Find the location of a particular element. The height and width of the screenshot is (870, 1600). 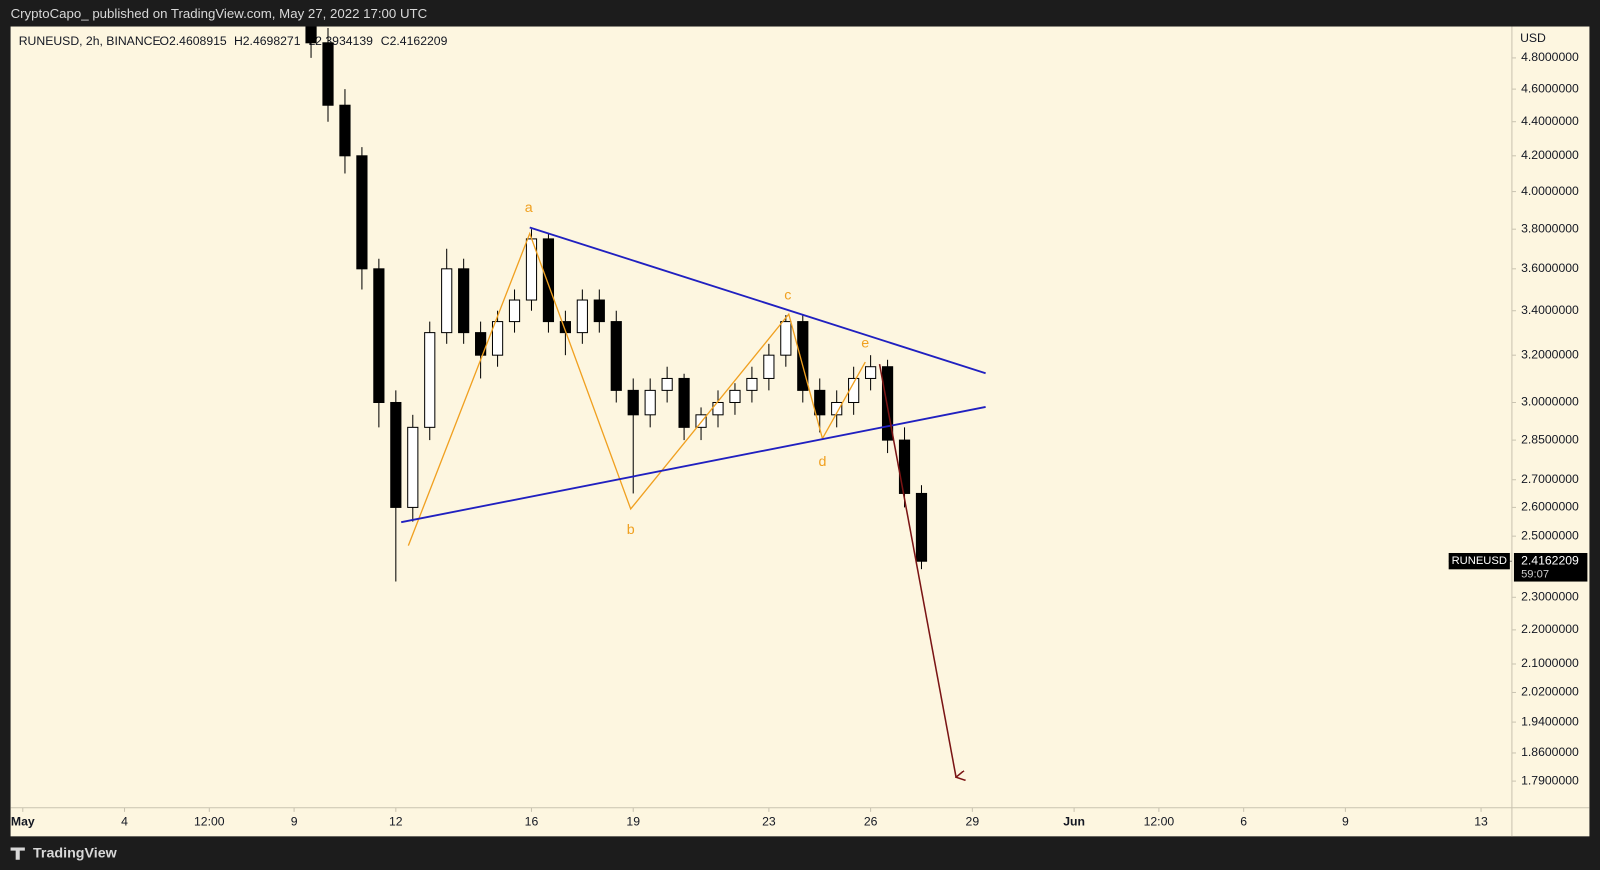

y-tick-label: 2.8500000 is located at coordinates (1550, 439).